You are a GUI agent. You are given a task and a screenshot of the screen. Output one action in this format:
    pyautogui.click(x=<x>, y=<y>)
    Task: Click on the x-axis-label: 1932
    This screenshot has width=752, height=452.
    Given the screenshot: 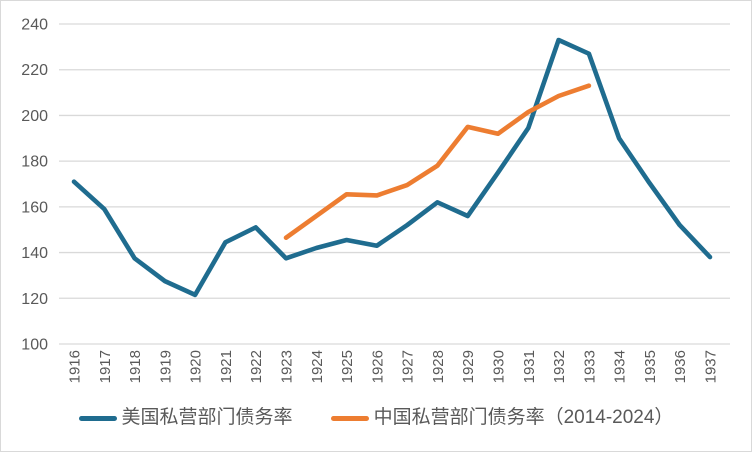 What is the action you would take?
    pyautogui.click(x=559, y=366)
    